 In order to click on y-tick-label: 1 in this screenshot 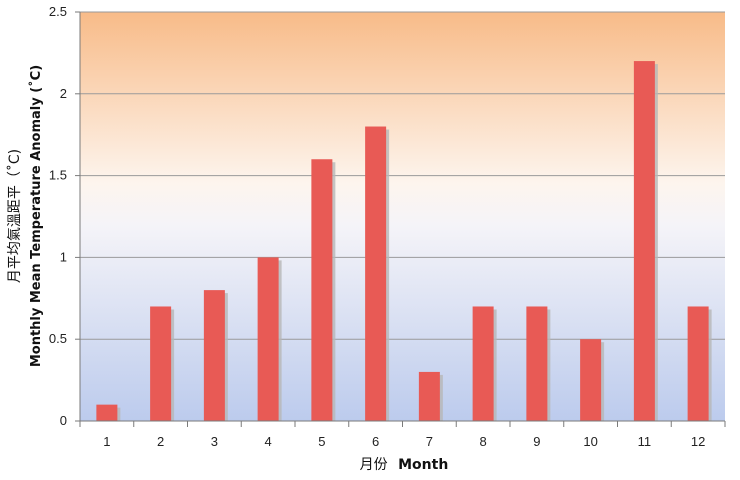, I will do `click(63, 256)`.